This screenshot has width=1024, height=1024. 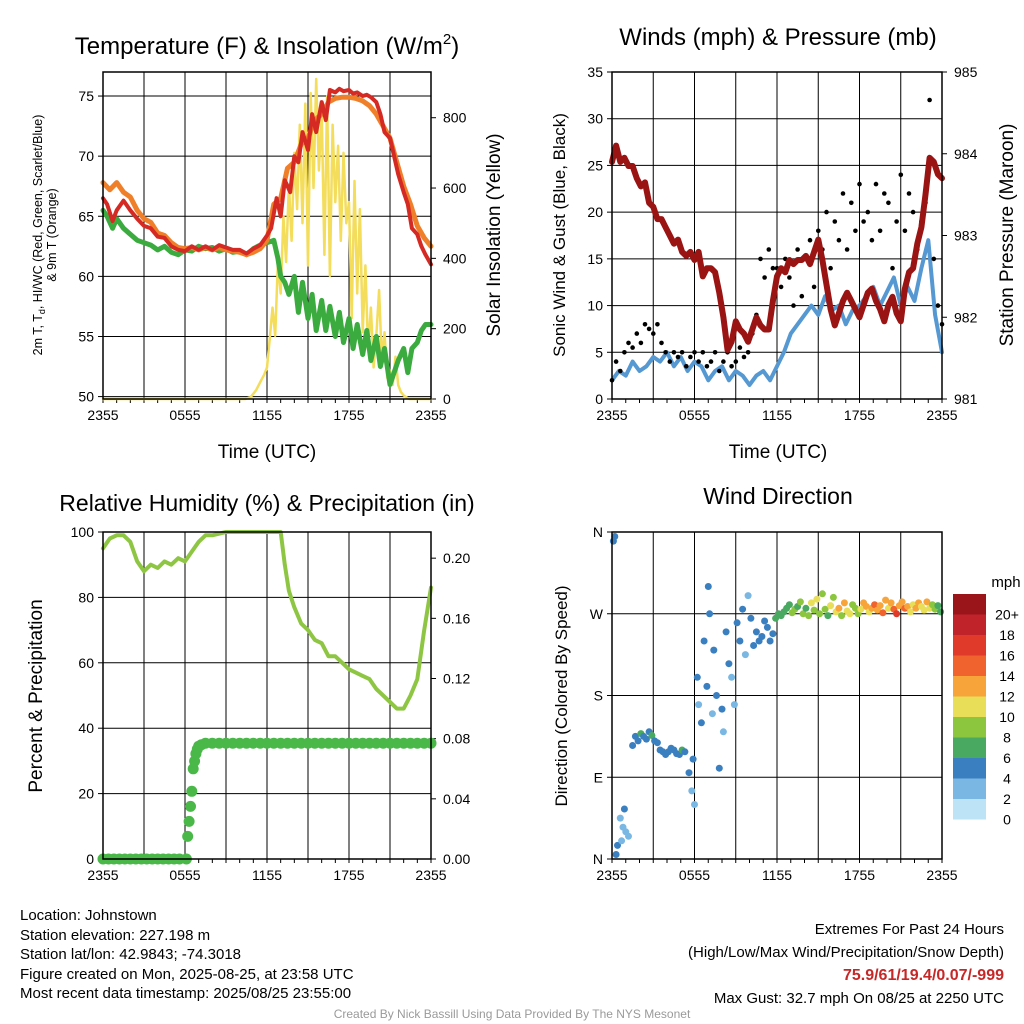 What do you see at coordinates (595, 165) in the screenshot?
I see `y-tick-label: 25` at bounding box center [595, 165].